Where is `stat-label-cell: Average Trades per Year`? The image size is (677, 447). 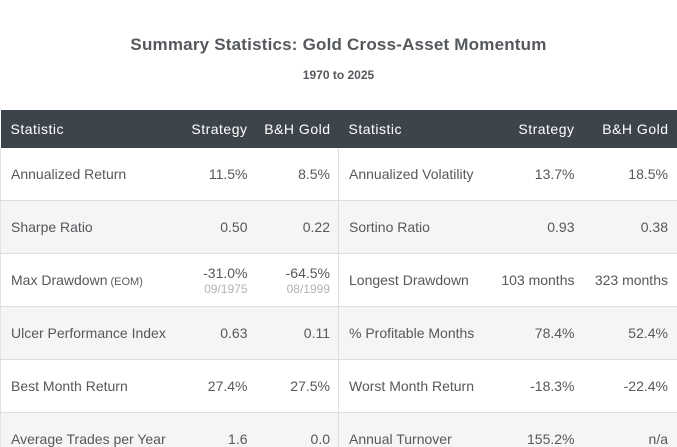 stat-label-cell: Average Trades per Year is located at coordinates (85, 429).